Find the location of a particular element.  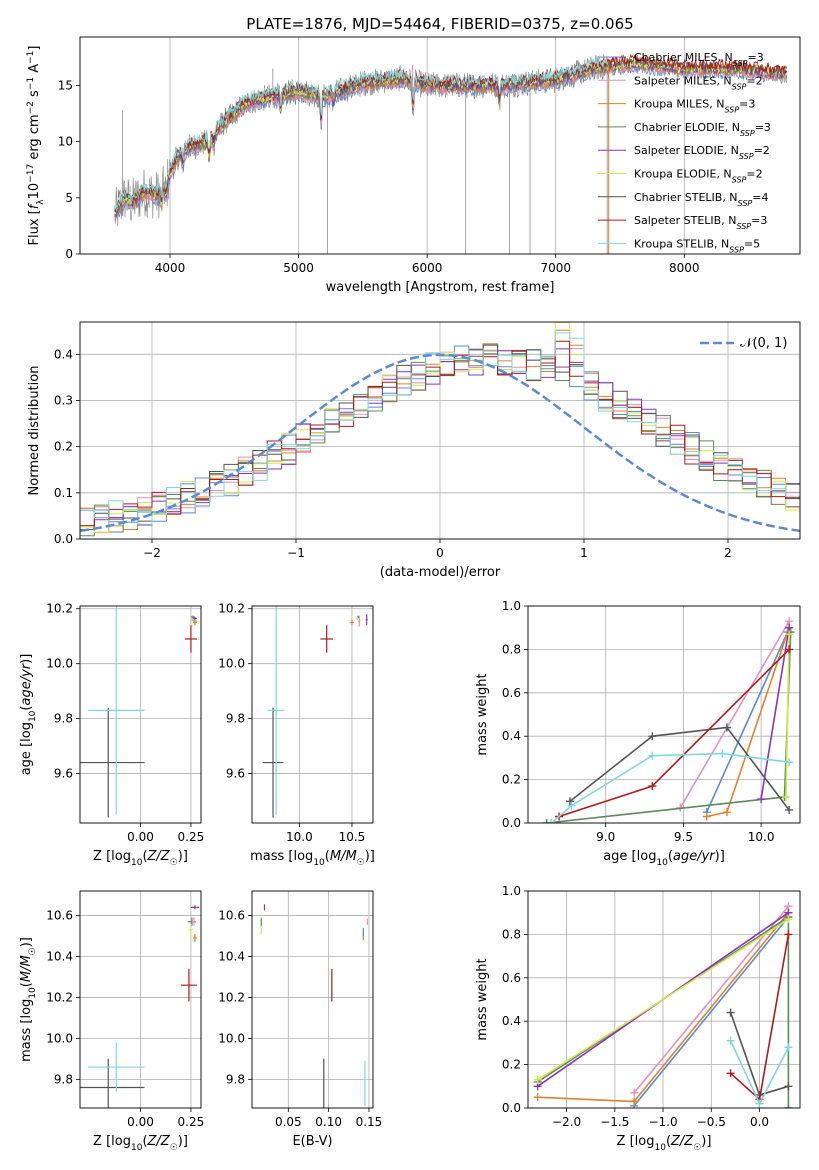

y-tick-label: 1.0 is located at coordinates (511, 891).